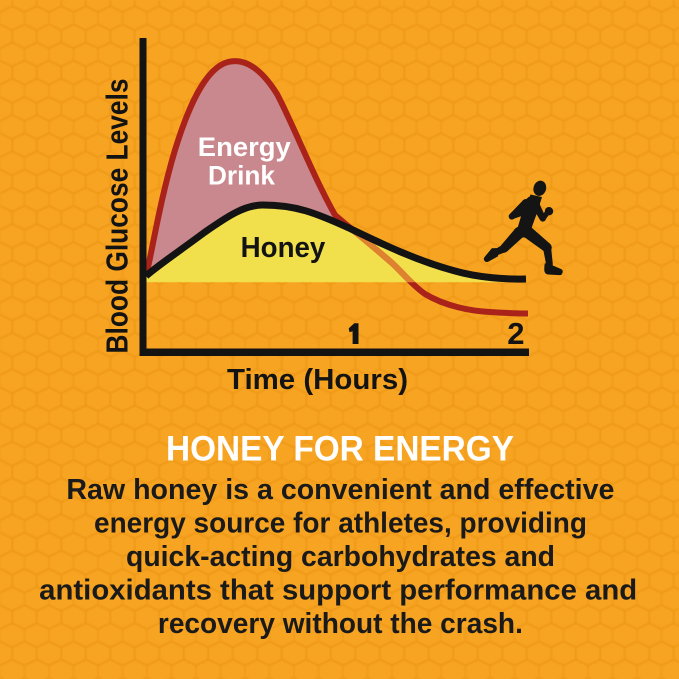  What do you see at coordinates (340, 557) in the screenshot?
I see `svg-text: quick-acting carbohydrates and` at bounding box center [340, 557].